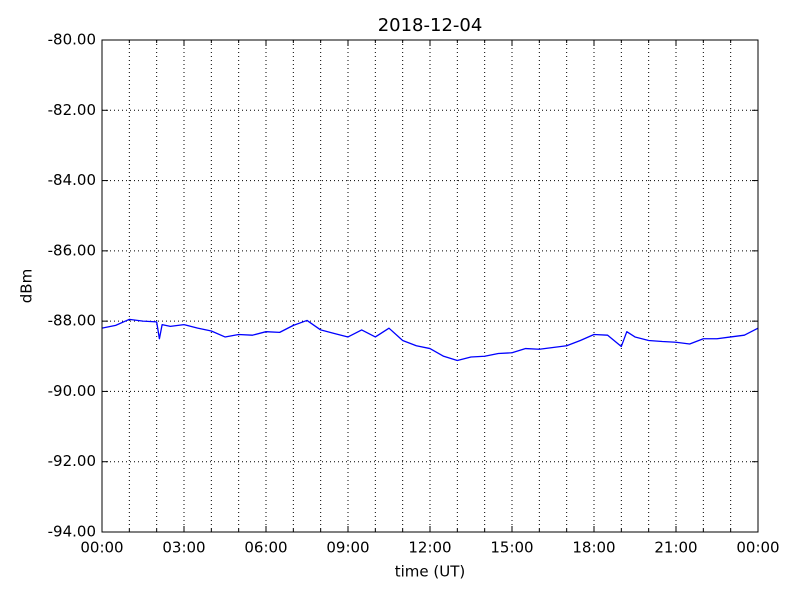  Describe the element at coordinates (593, 548) in the screenshot. I see `x-tick-label: 18:00` at that location.